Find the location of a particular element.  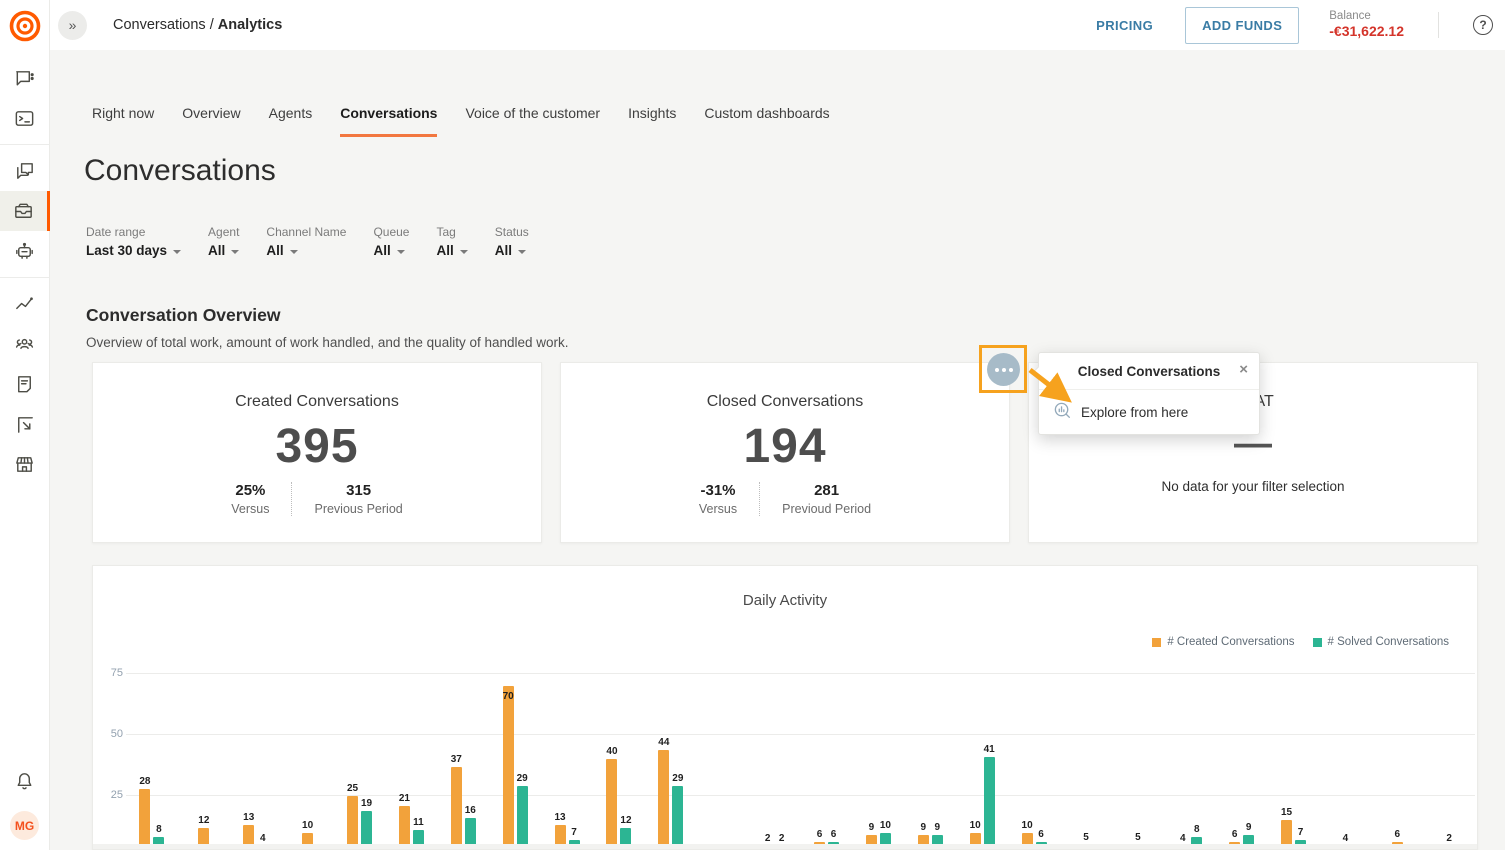

bar-group-solved: 41 is located at coordinates (989, 751).